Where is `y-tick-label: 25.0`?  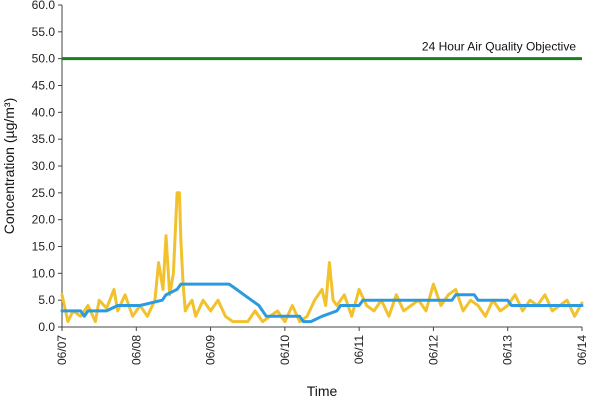 y-tick-label: 25.0 is located at coordinates (44, 193).